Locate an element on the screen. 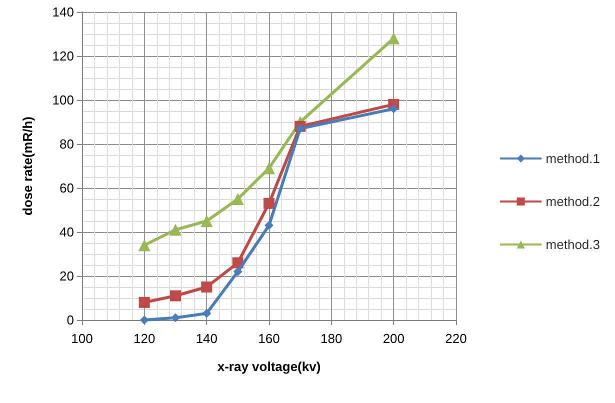 Image resolution: width=615 pixels, height=403 pixels. x-tick-label: 160 is located at coordinates (269, 338).